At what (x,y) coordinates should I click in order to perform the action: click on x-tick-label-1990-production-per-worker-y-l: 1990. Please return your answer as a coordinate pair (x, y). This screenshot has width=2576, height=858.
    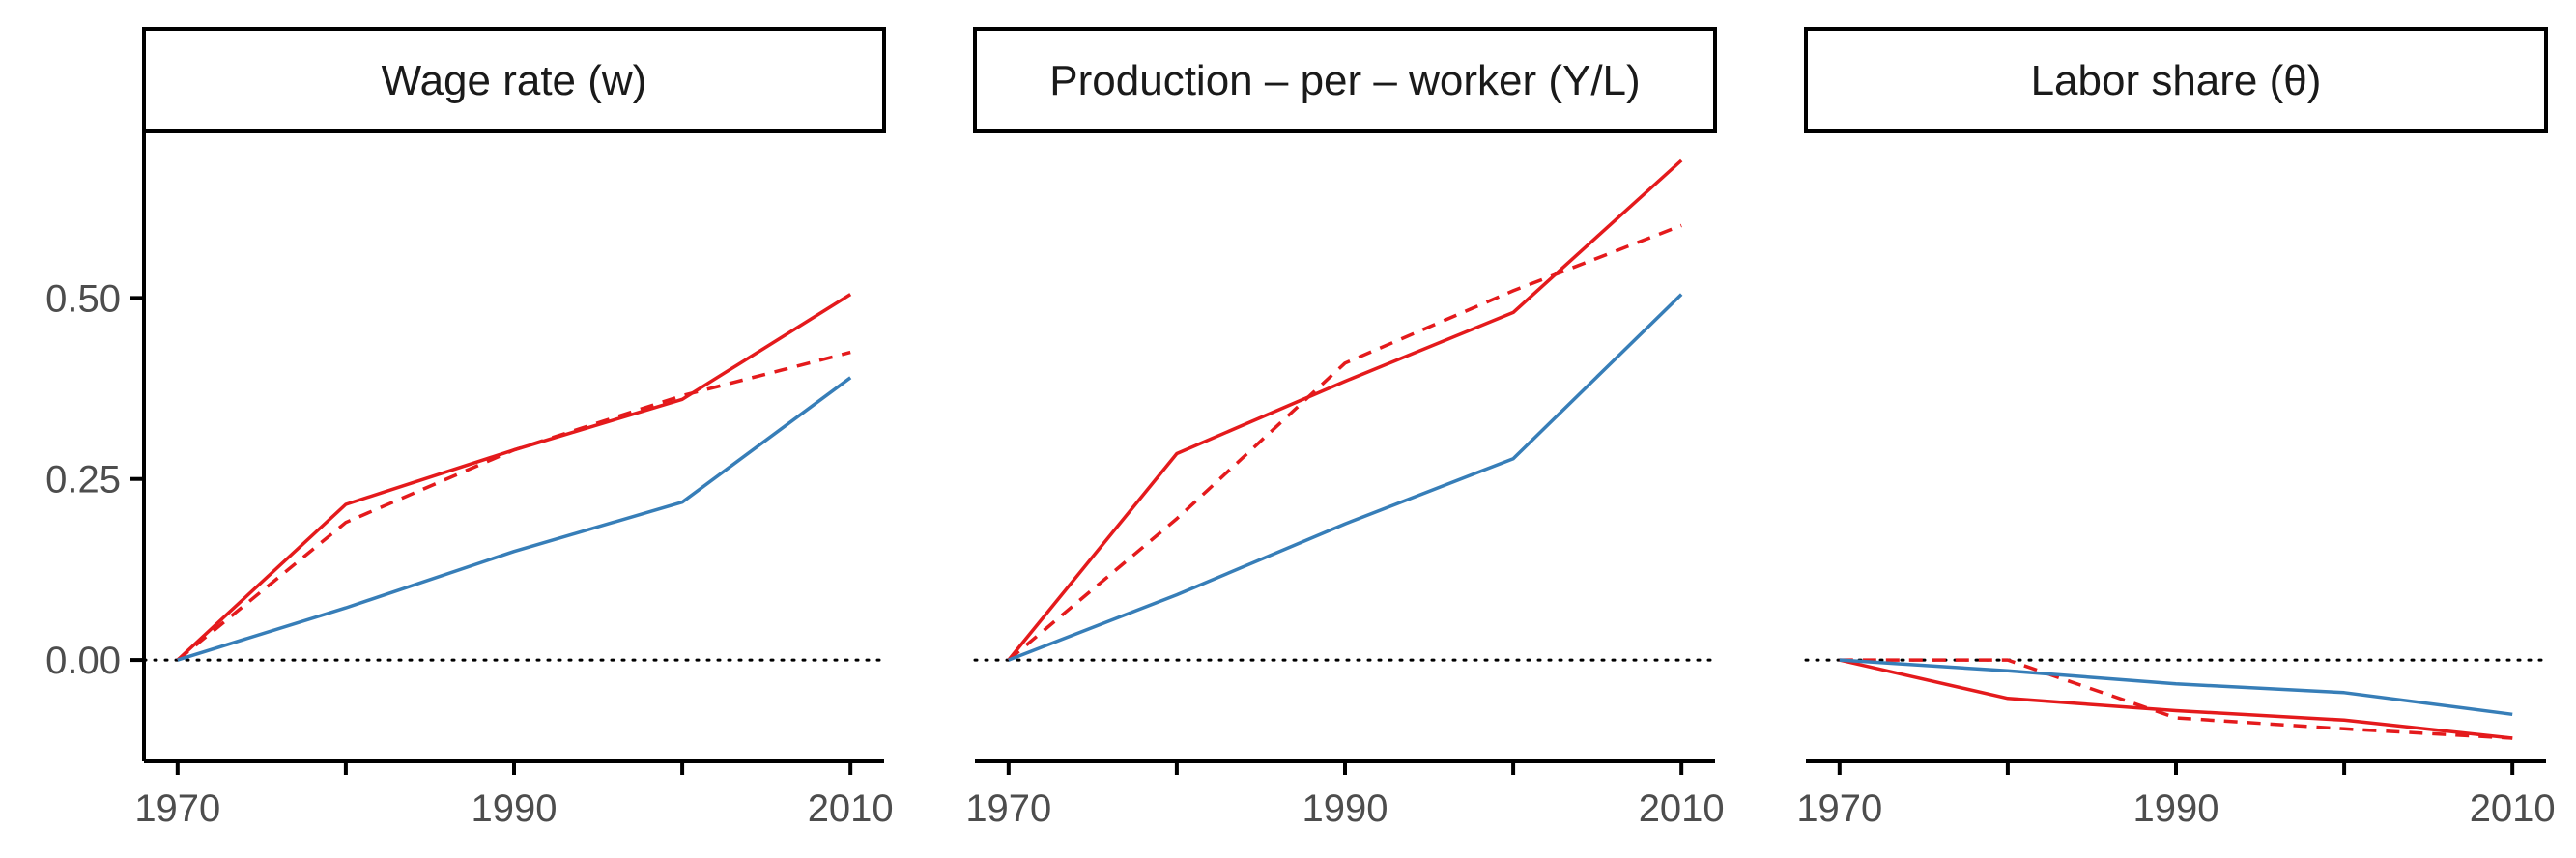
    Looking at the image, I should click on (1345, 809).